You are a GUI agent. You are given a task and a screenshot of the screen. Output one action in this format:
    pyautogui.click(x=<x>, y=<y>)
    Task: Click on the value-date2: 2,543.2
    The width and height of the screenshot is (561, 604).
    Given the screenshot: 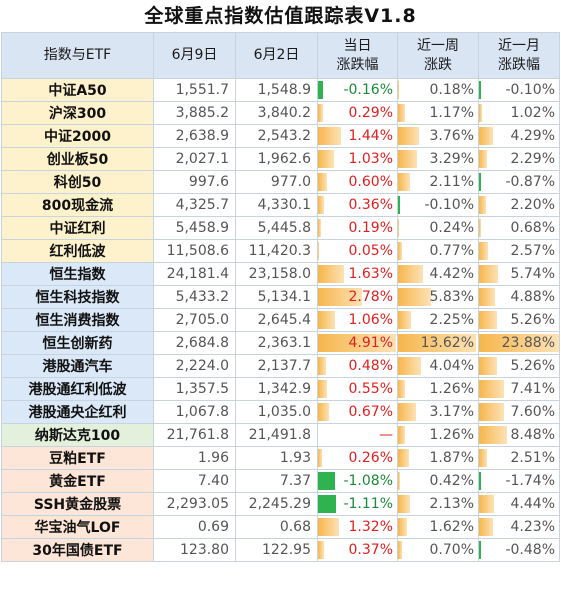 What is the action you would take?
    pyautogui.click(x=276, y=136)
    